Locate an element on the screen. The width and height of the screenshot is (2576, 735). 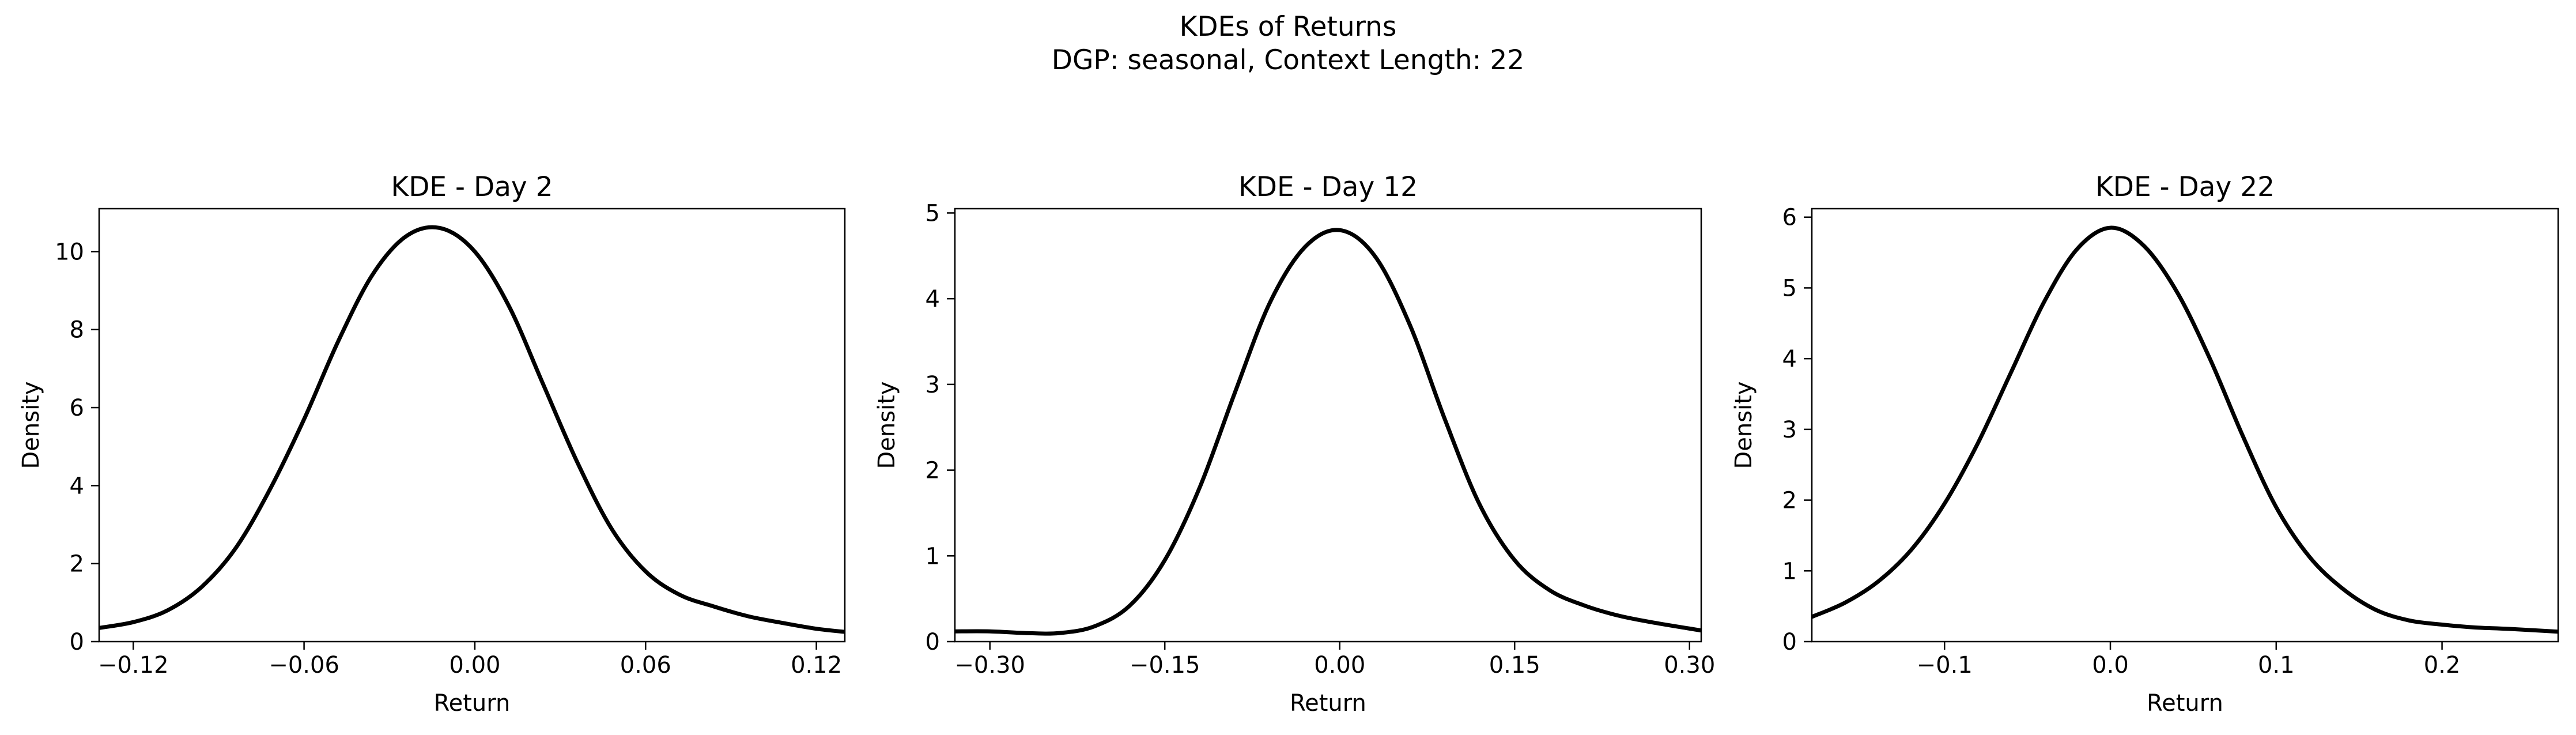
figure-title-line2: DGP: seasonal, Context Length: 22 is located at coordinates (1288, 60).